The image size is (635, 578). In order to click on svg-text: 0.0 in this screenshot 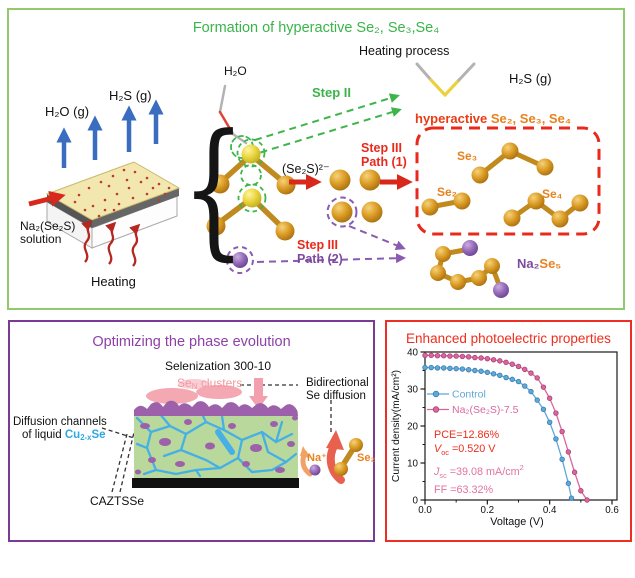, I will do `click(425, 510)`.